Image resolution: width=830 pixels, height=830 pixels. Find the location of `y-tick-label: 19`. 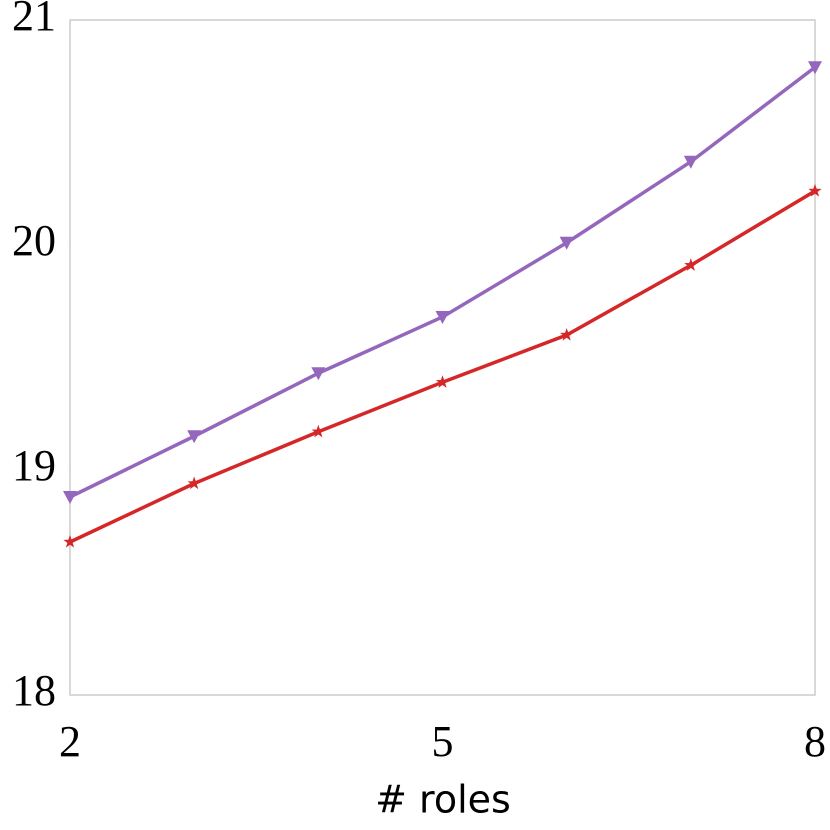

y-tick-label: 19 is located at coordinates (34, 465).